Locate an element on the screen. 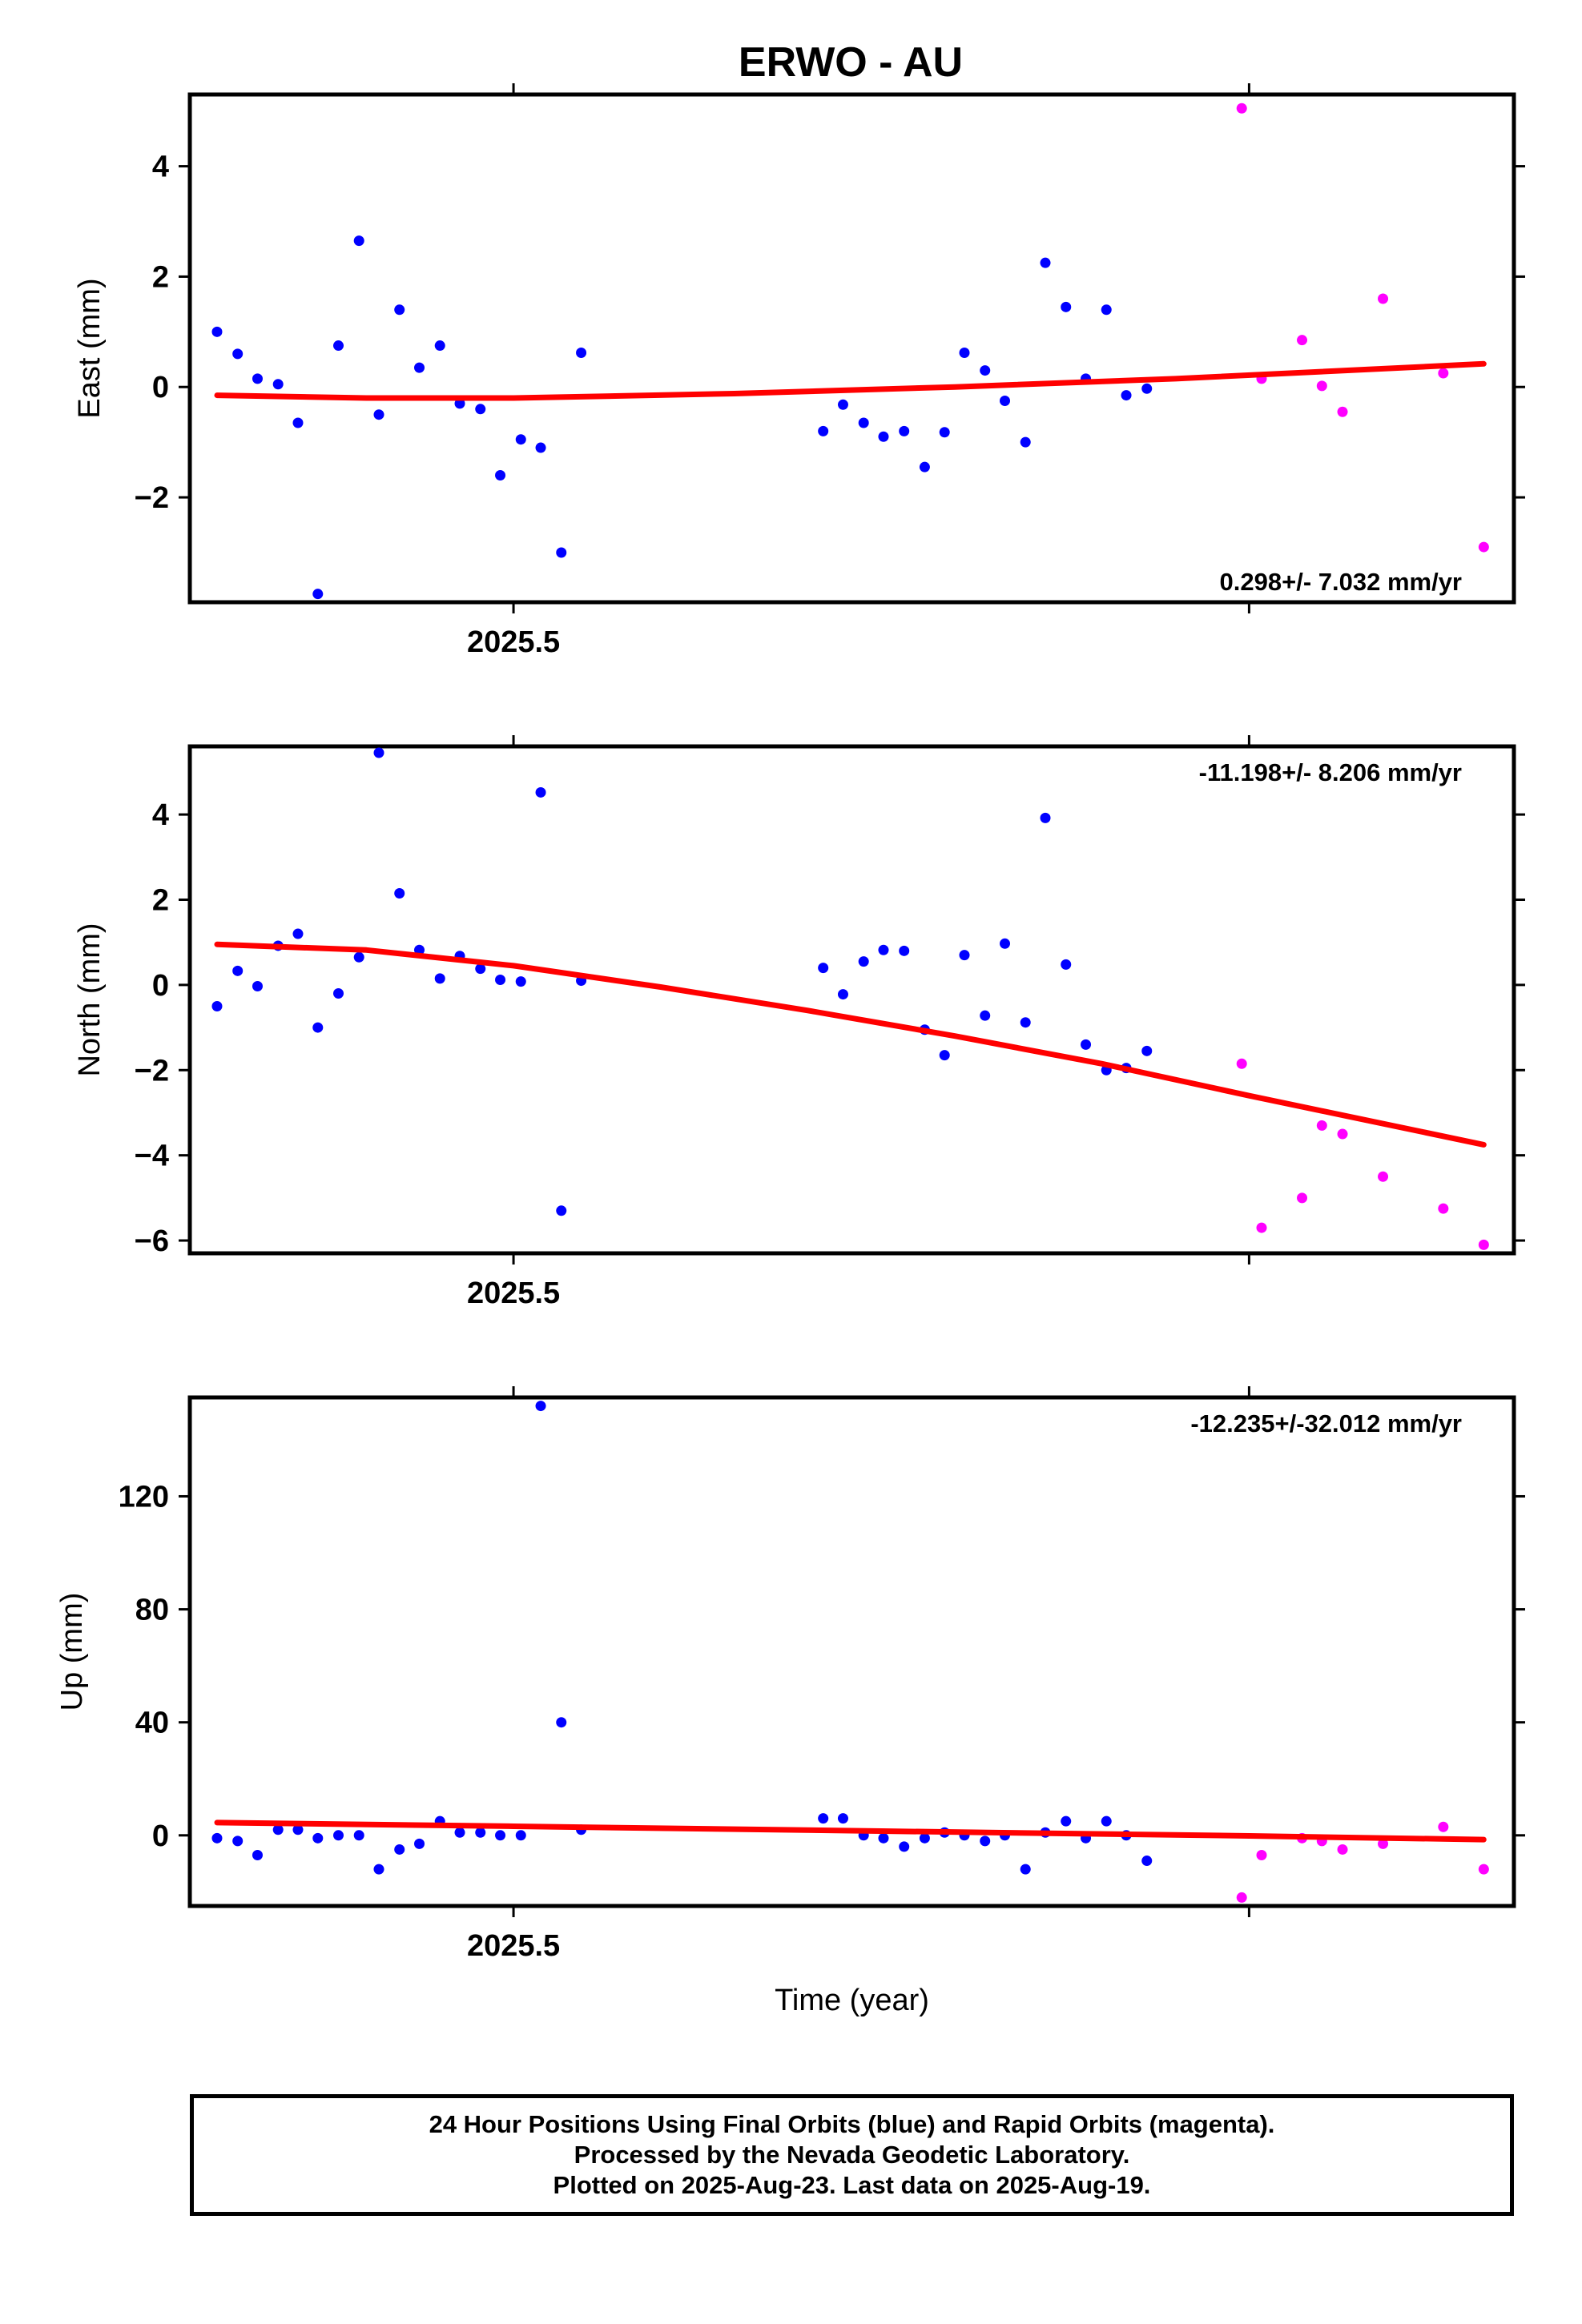  page-title: ERWO - AU is located at coordinates (851, 62).